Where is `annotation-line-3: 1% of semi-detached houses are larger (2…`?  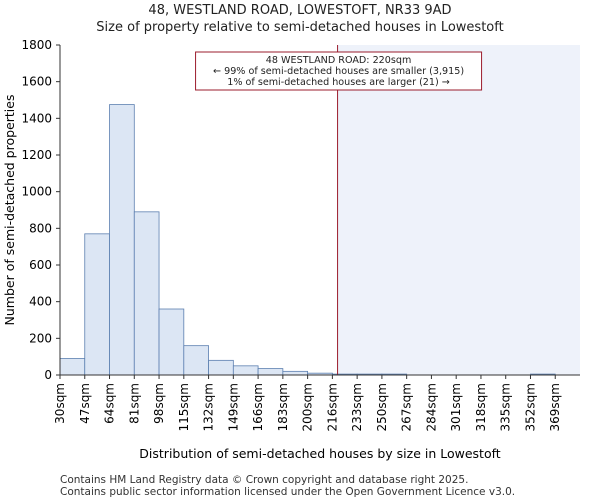
annotation-line-3: 1% of semi-detached houses are larger (2… is located at coordinates (338, 82).